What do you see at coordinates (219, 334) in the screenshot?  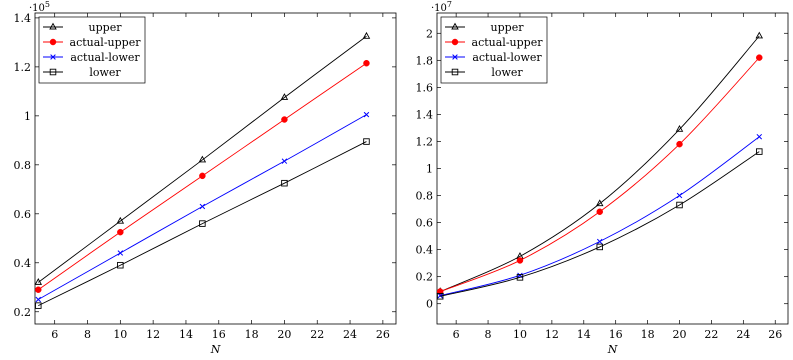 I see `x-tick-label: 16` at bounding box center [219, 334].